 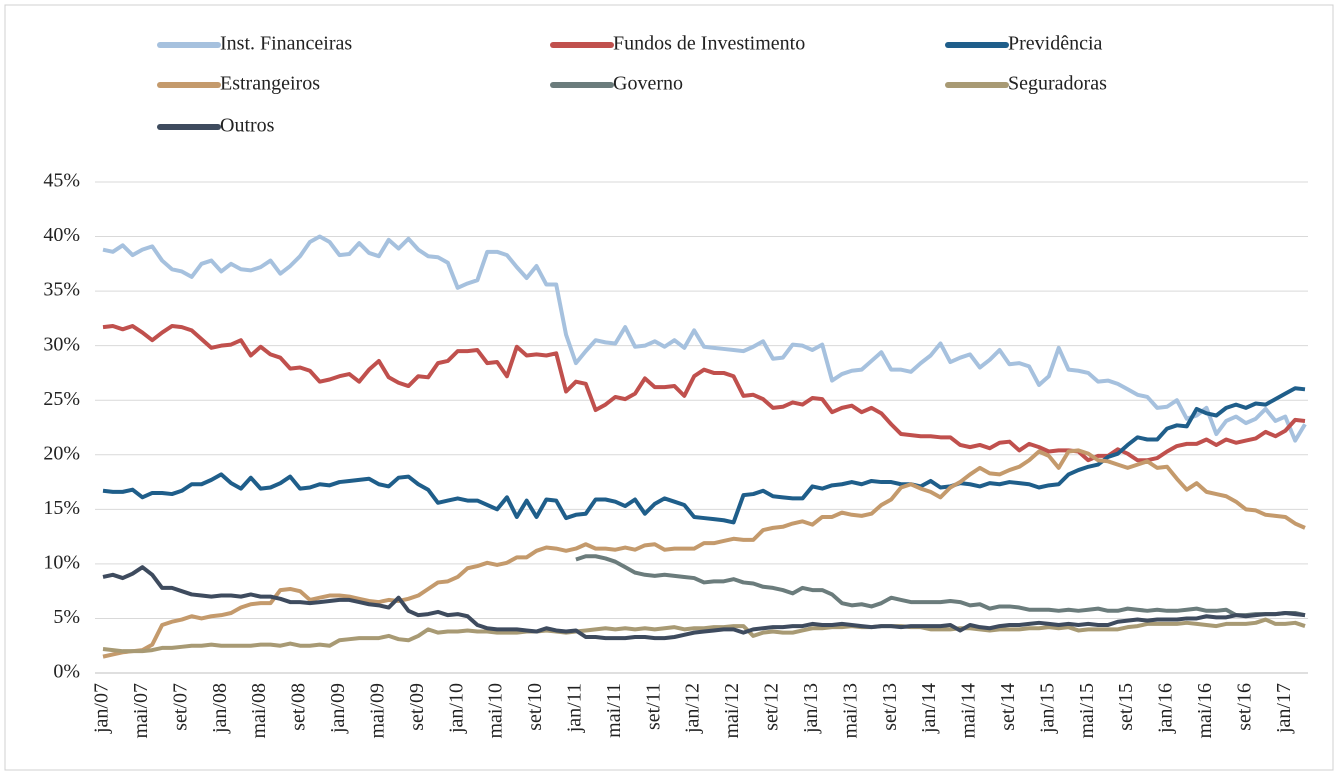 What do you see at coordinates (1055, 44) in the screenshot?
I see `legend-label: Previdência` at bounding box center [1055, 44].